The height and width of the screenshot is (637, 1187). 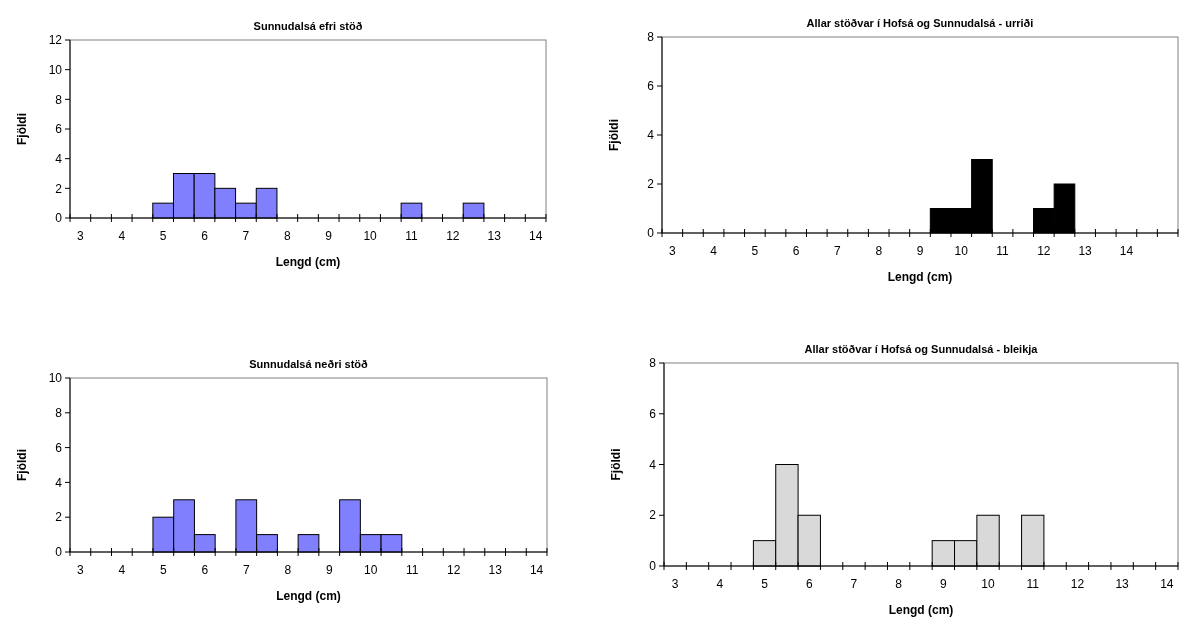 I want to click on chart-title: Allar stöðvar í Hofsá og Sunnudalsá - bleikja, so click(x=921, y=349).